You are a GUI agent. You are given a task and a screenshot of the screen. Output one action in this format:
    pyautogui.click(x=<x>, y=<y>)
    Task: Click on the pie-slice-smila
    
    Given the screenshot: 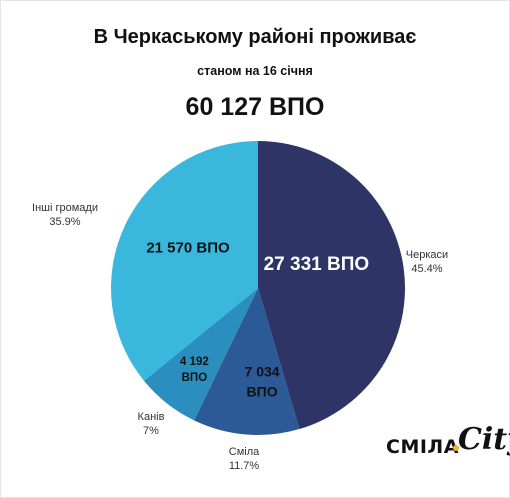 What is the action you would take?
    pyautogui.click(x=247, y=362)
    